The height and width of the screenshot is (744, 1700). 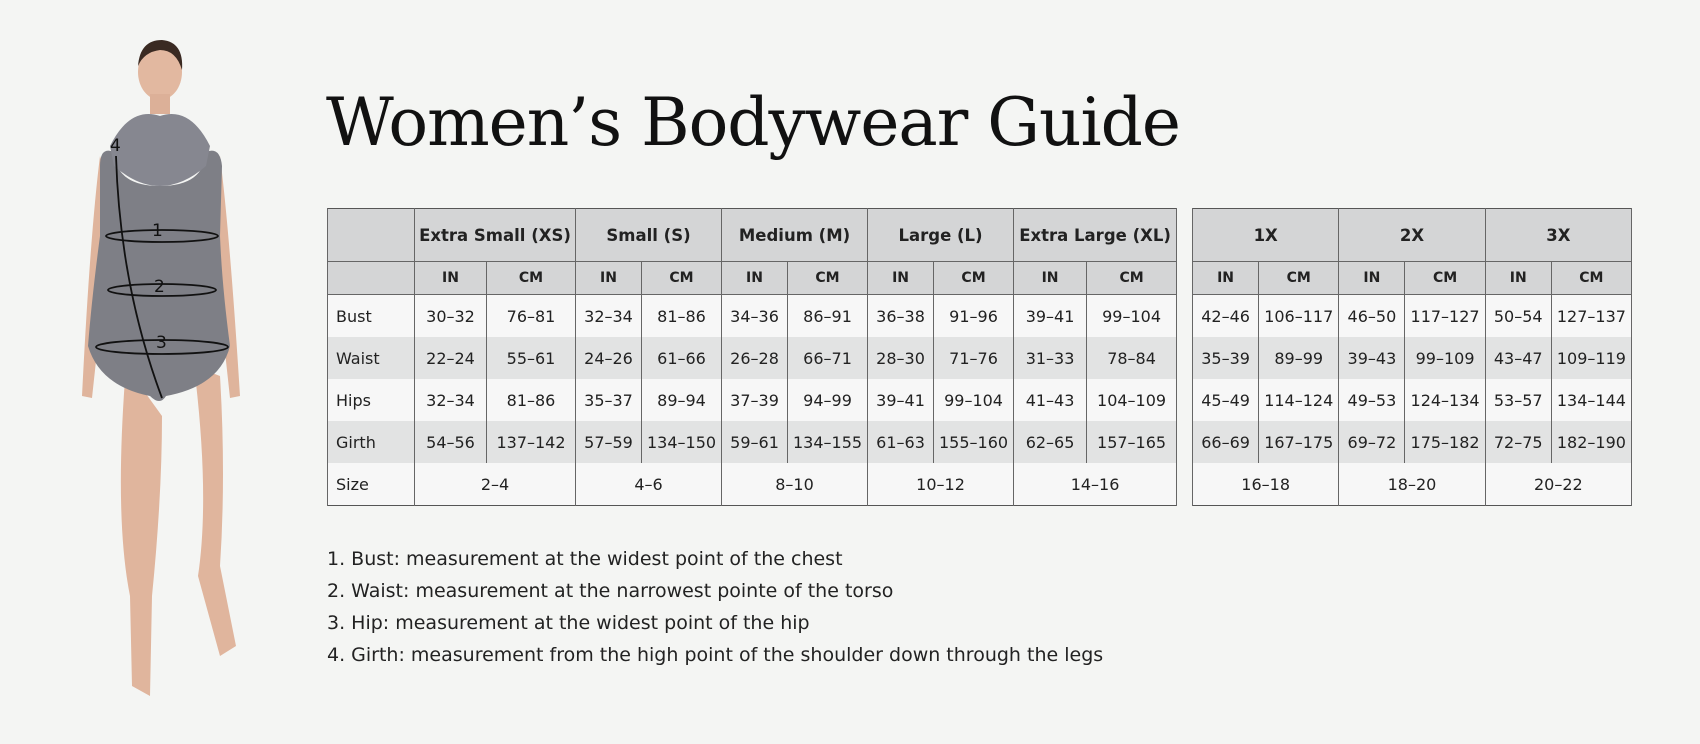 What do you see at coordinates (1299, 358) in the screenshot?
I see `value-cm: 89–99` at bounding box center [1299, 358].